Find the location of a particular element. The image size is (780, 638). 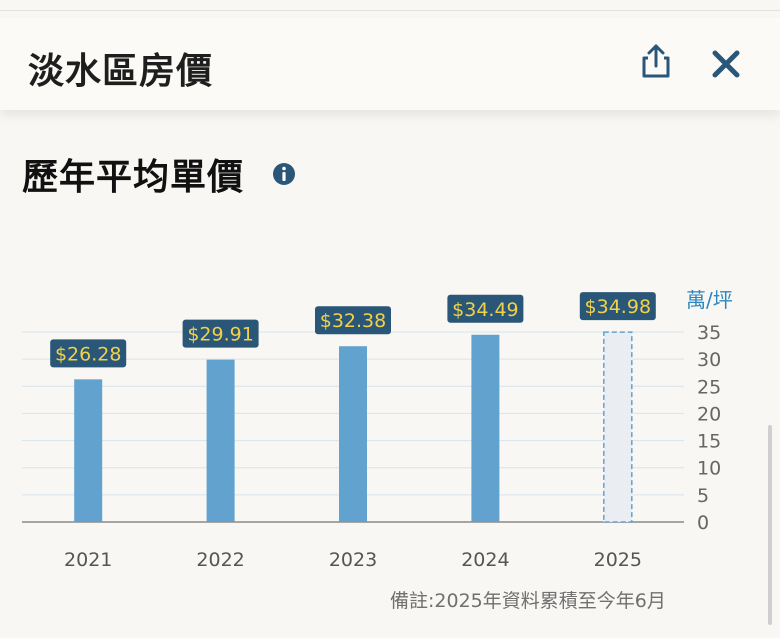

value-label: $32.38 is located at coordinates (353, 321).